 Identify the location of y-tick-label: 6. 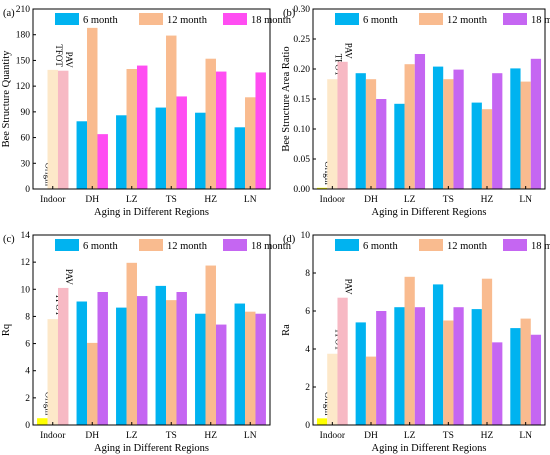
(27, 345).